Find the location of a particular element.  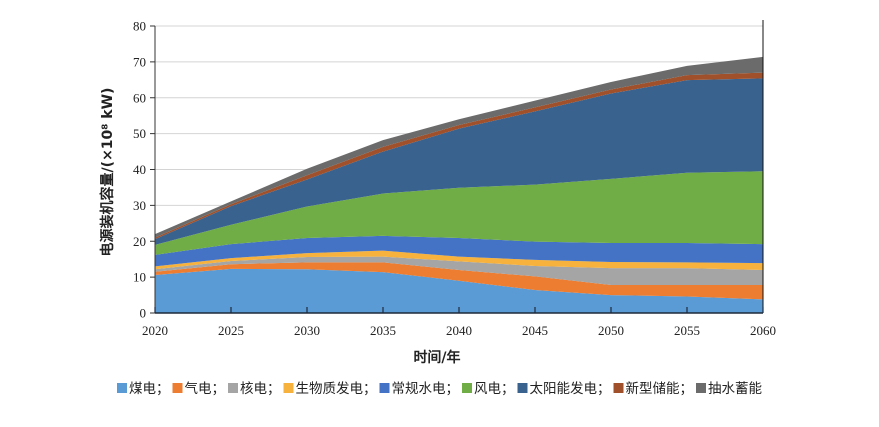

legend-label: 煤电； is located at coordinates (149, 389).